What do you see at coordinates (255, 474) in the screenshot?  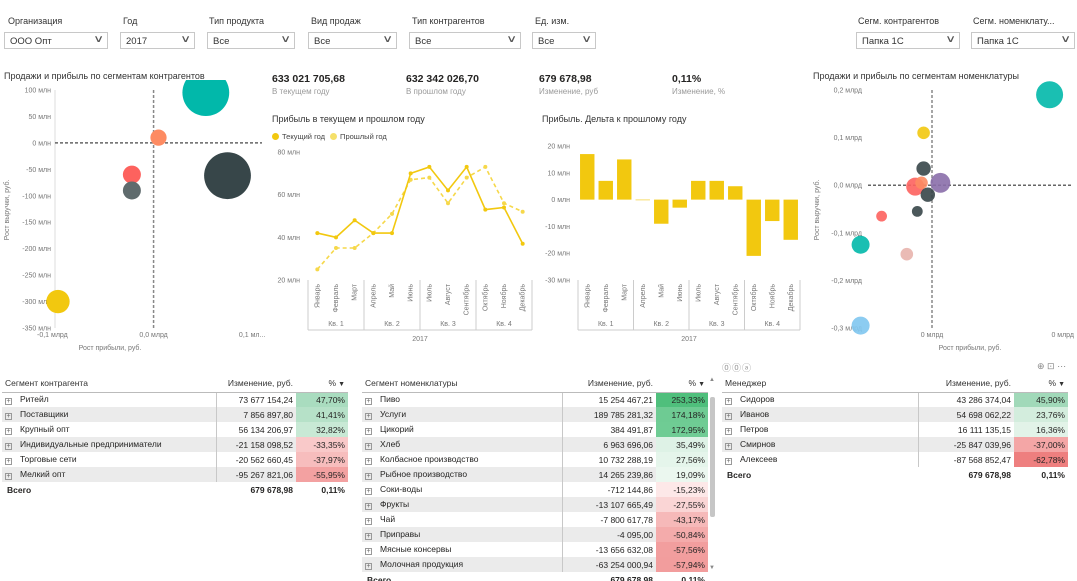 I see `change-rub-cell: -95 267 821,06` at bounding box center [255, 474].